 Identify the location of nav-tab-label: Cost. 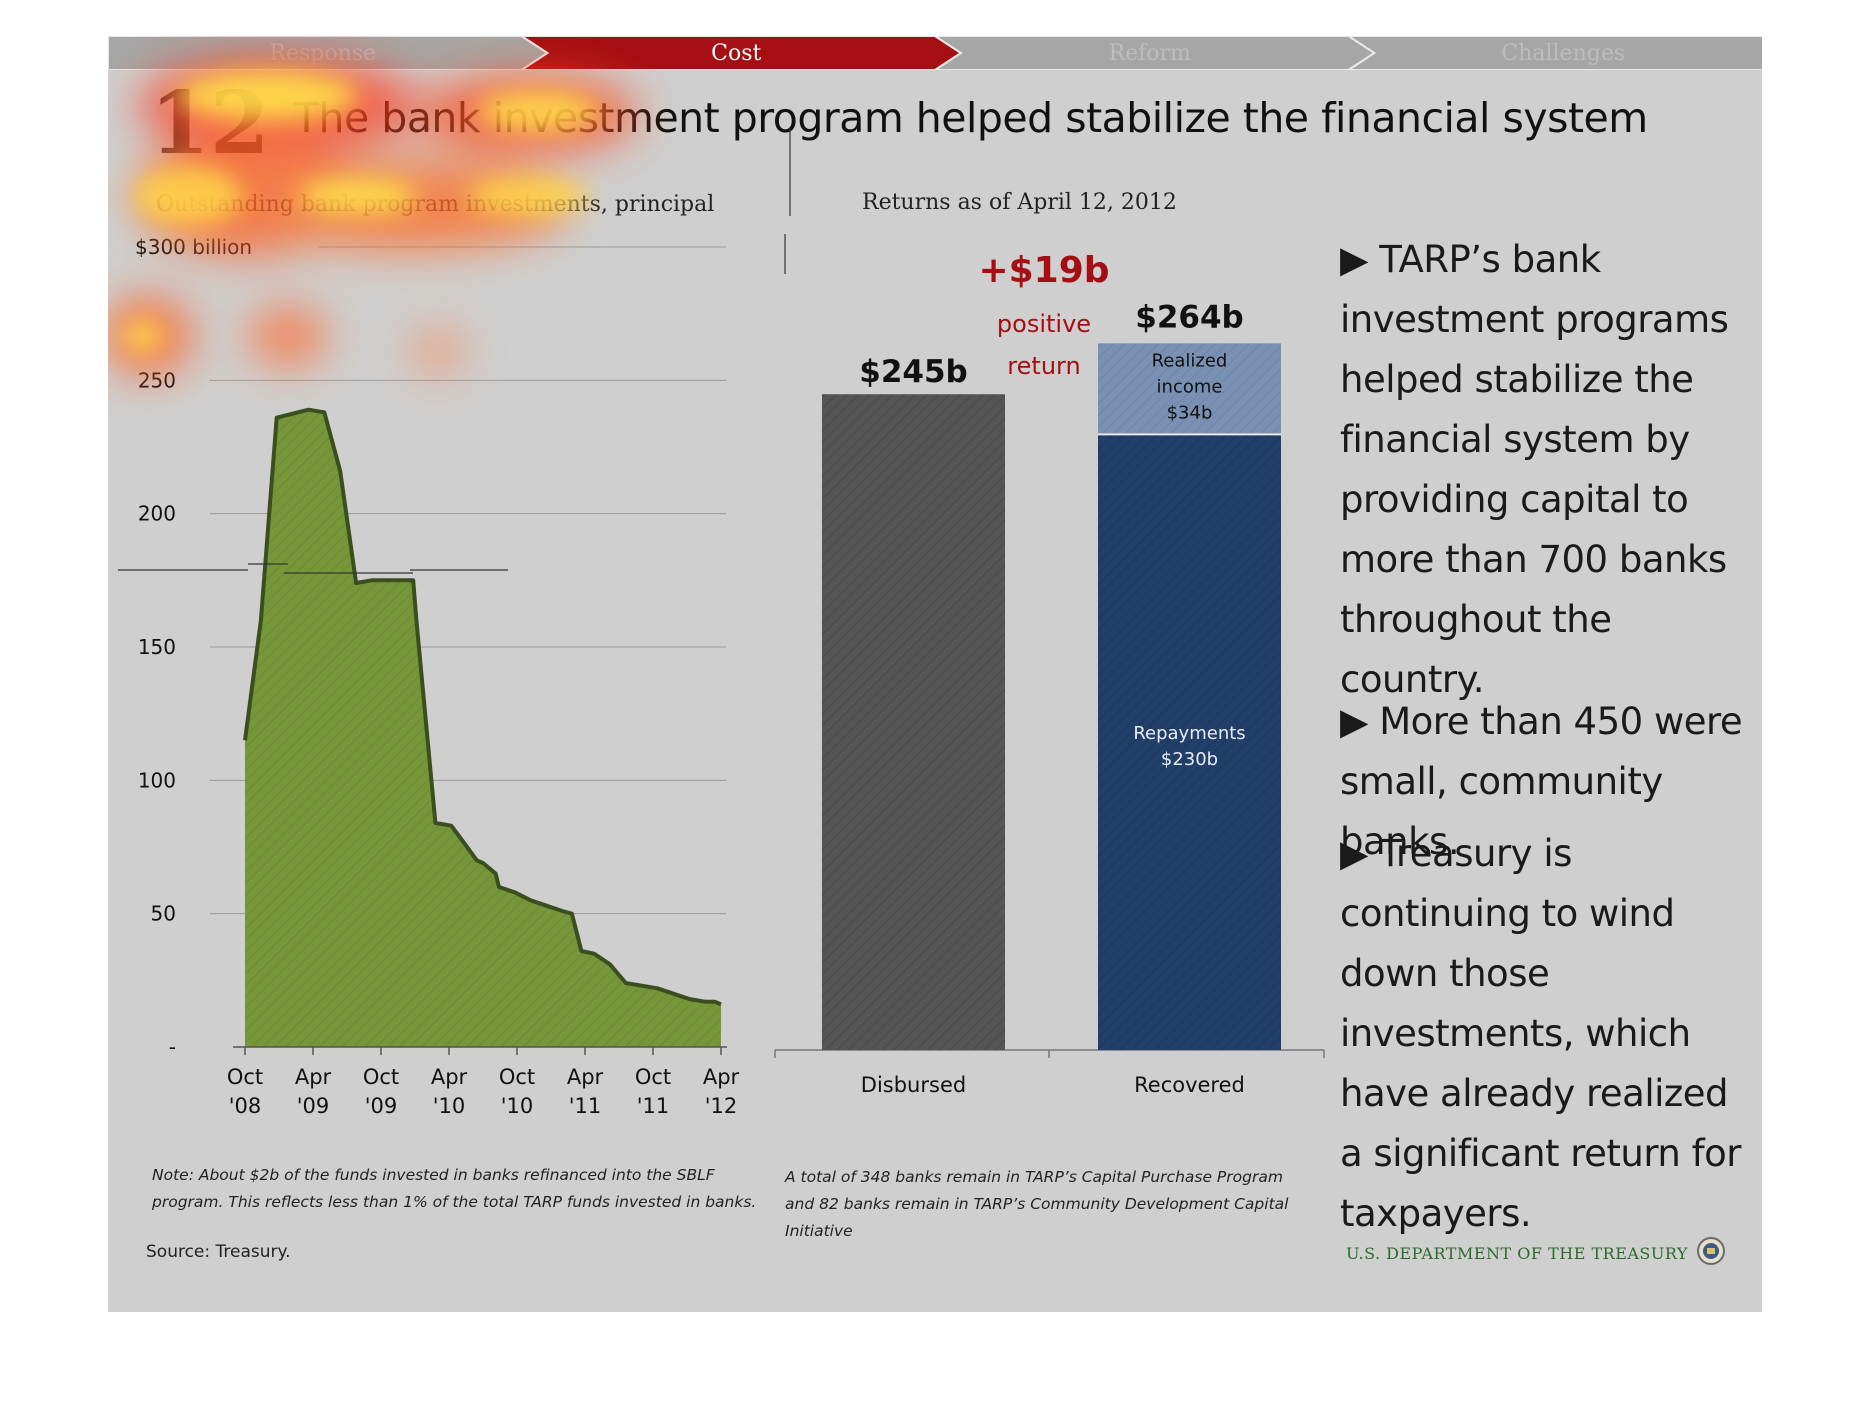
(736, 53).